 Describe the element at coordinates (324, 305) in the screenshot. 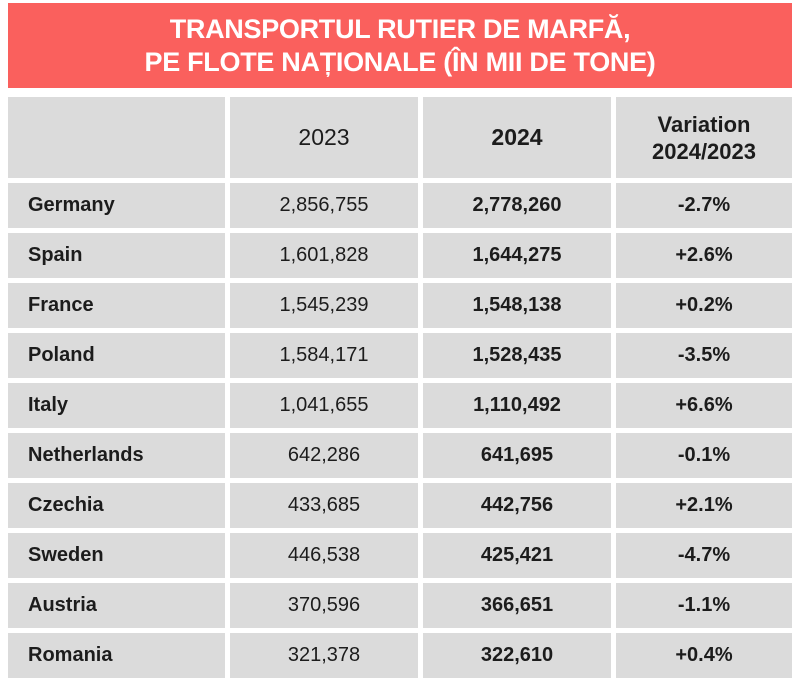

I see `value-2023-cell: 1,545,239` at that location.